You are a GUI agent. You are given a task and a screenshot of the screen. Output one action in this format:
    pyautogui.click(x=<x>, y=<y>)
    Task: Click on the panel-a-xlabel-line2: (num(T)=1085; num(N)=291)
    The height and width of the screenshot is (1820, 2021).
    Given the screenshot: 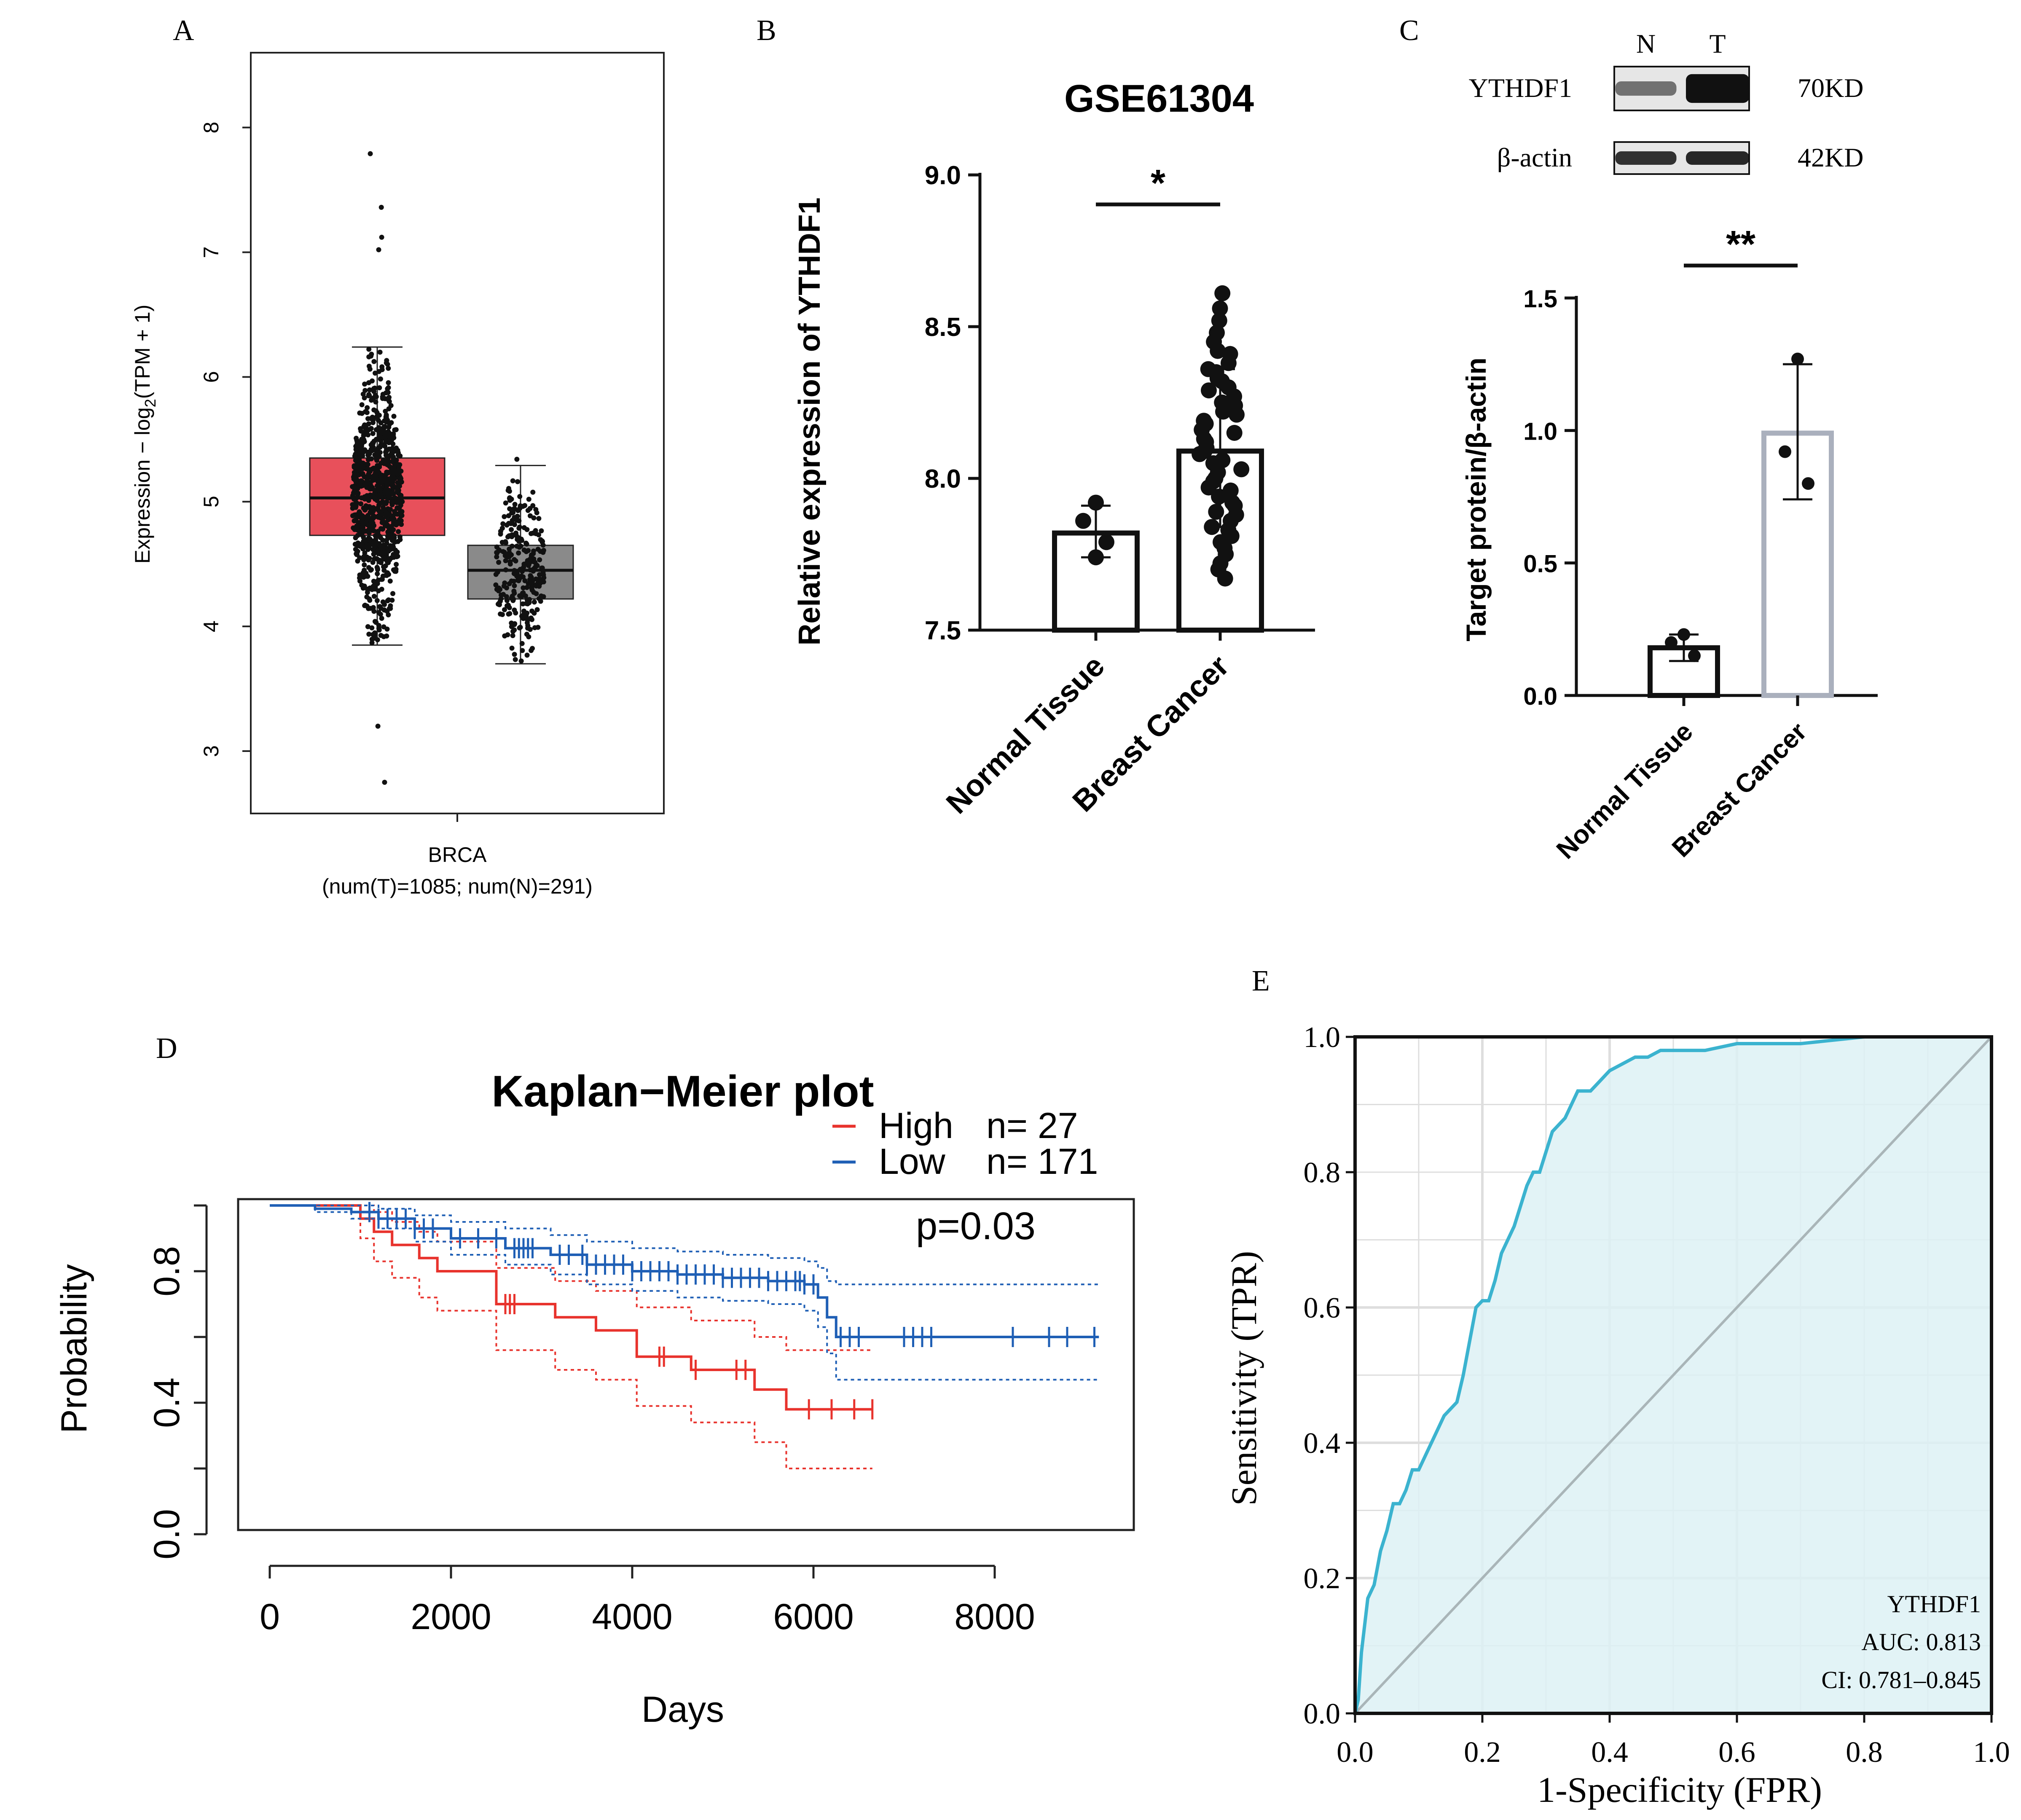 What is the action you would take?
    pyautogui.click(x=457, y=887)
    